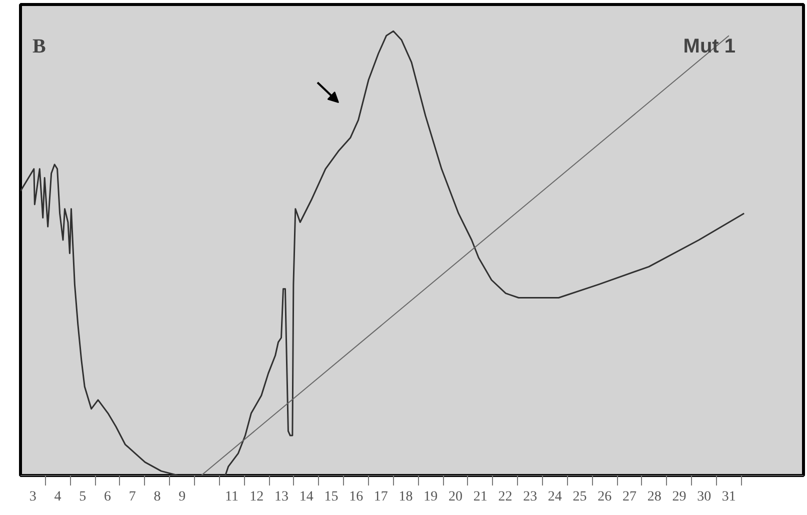  I want to click on x-tick-label: 6, so click(107, 497).